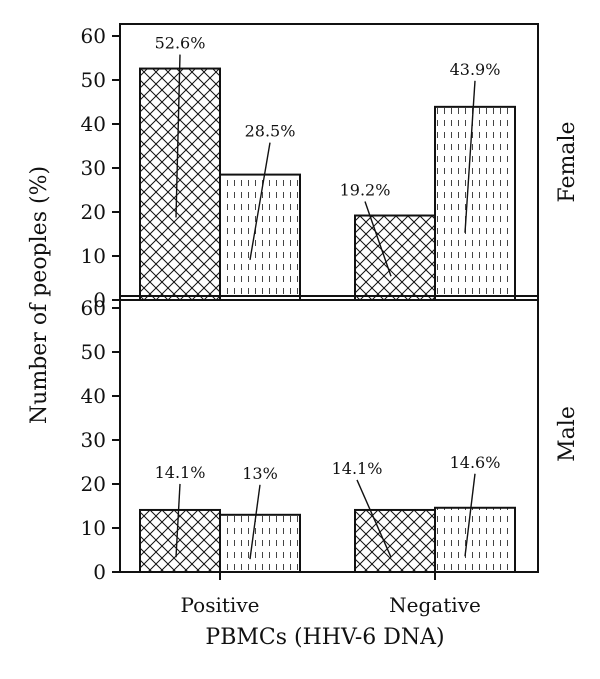  I want to click on data-label: 28.5%, so click(270, 131).